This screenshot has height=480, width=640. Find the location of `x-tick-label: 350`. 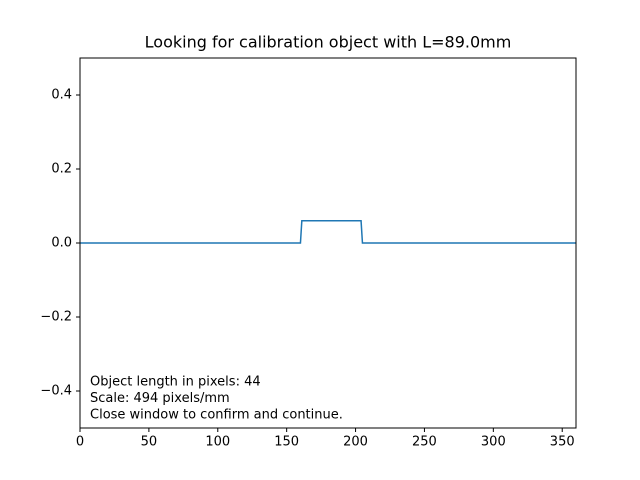

x-tick-label: 350 is located at coordinates (562, 442).